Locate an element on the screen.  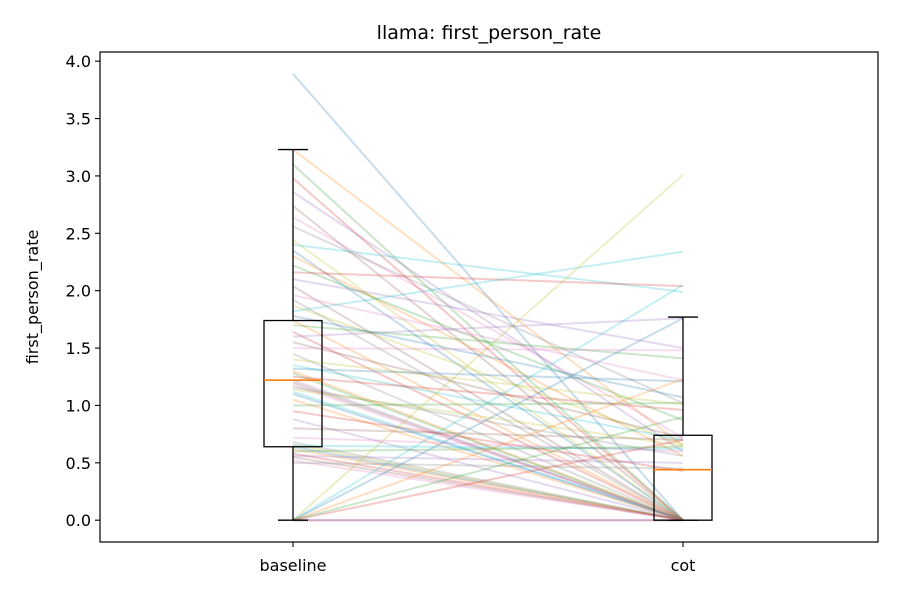
y-tick-label: 1.0 is located at coordinates (78, 405).